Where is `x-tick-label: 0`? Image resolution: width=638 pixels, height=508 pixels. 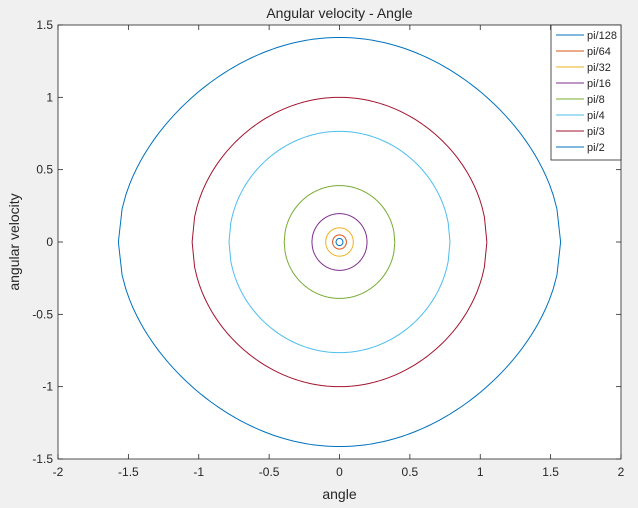 x-tick-label: 0 is located at coordinates (339, 472).